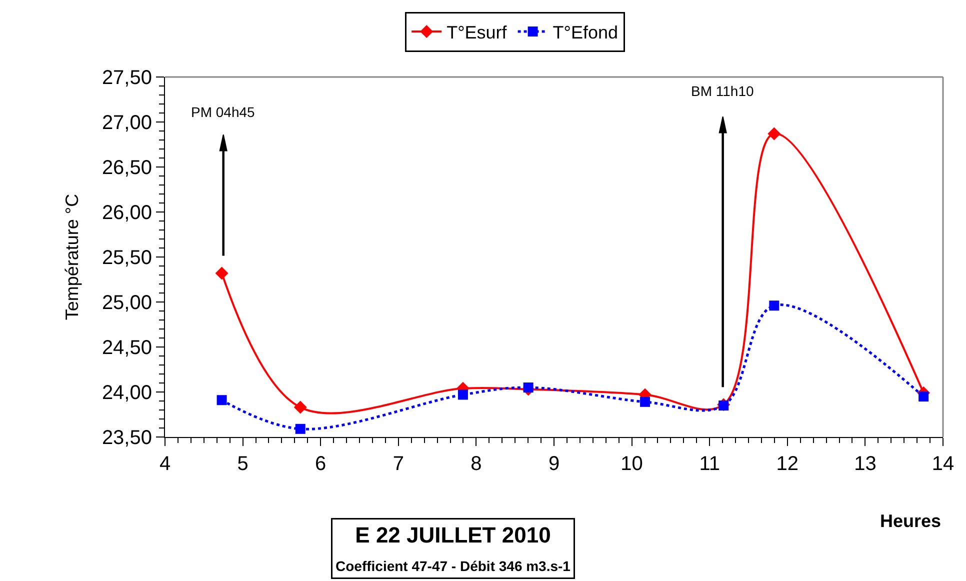 Image resolution: width=966 pixels, height=581 pixels. I want to click on y-tick-label: 27,50, so click(127, 78).